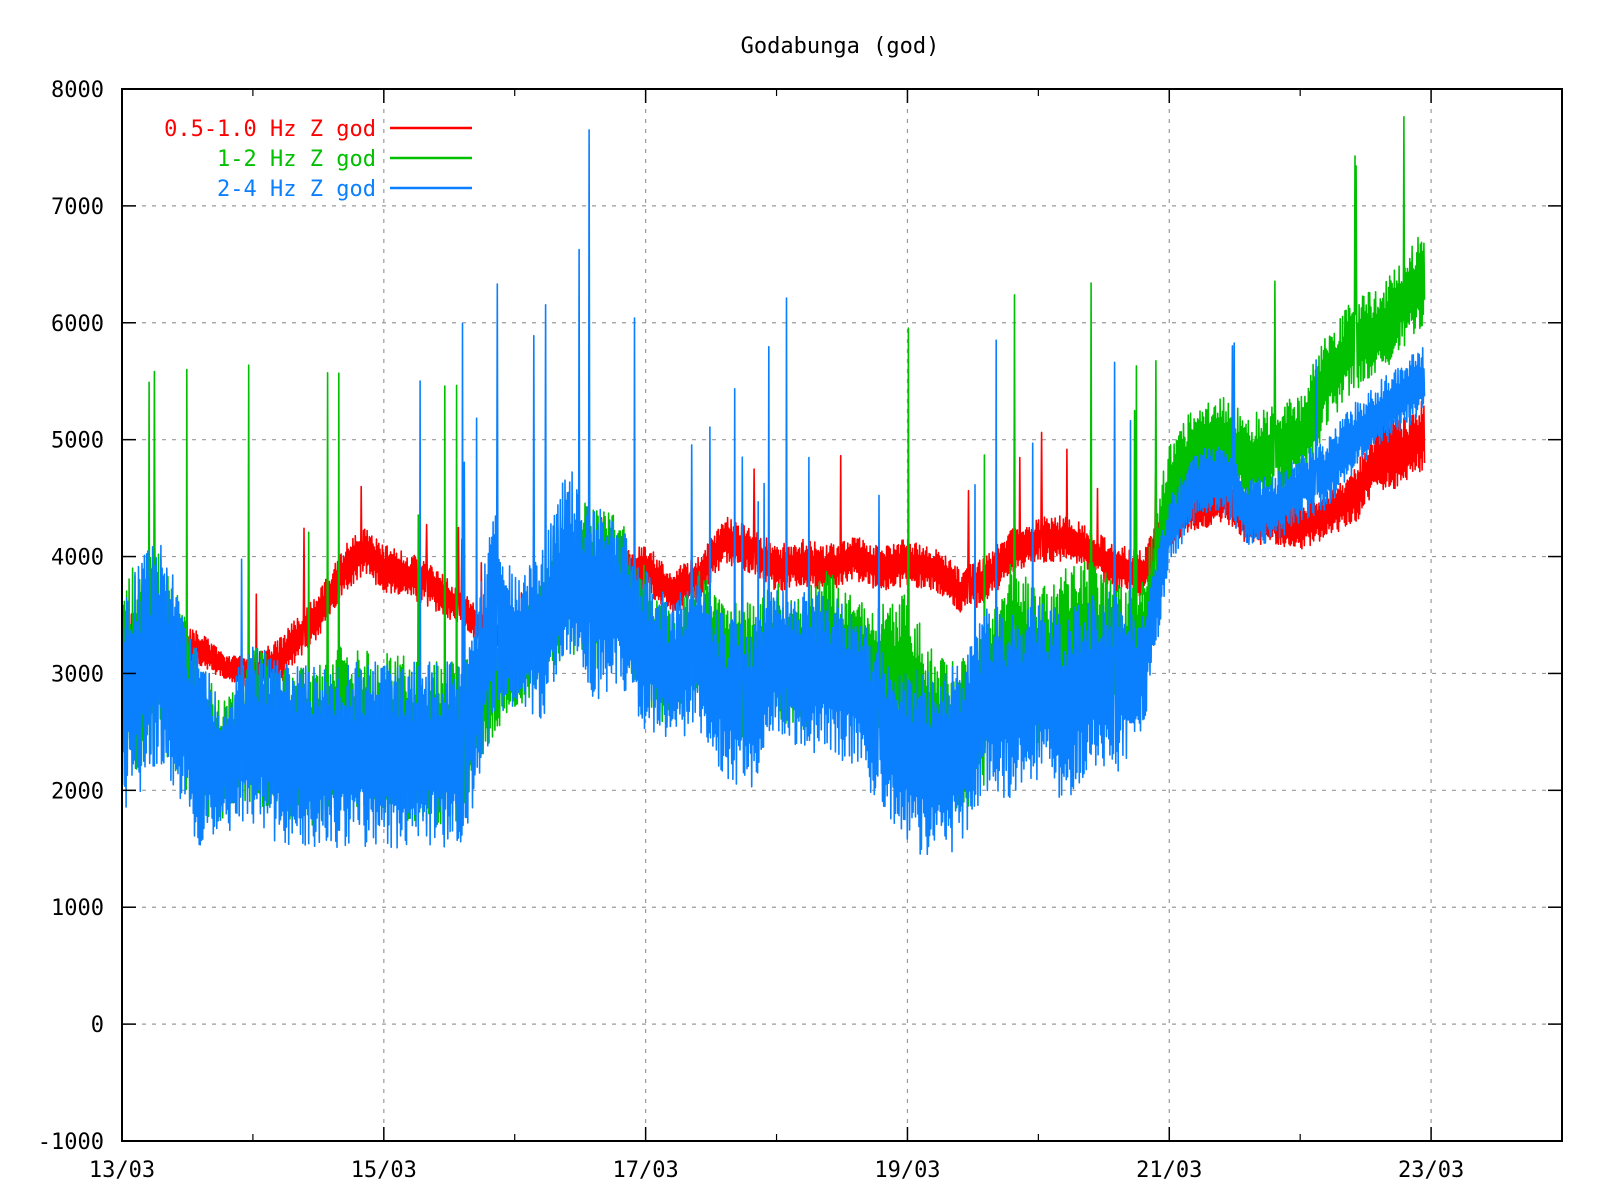 This screenshot has width=1600, height=1200. What do you see at coordinates (71, 1142) in the screenshot?
I see `y-tick-label: -1000` at bounding box center [71, 1142].